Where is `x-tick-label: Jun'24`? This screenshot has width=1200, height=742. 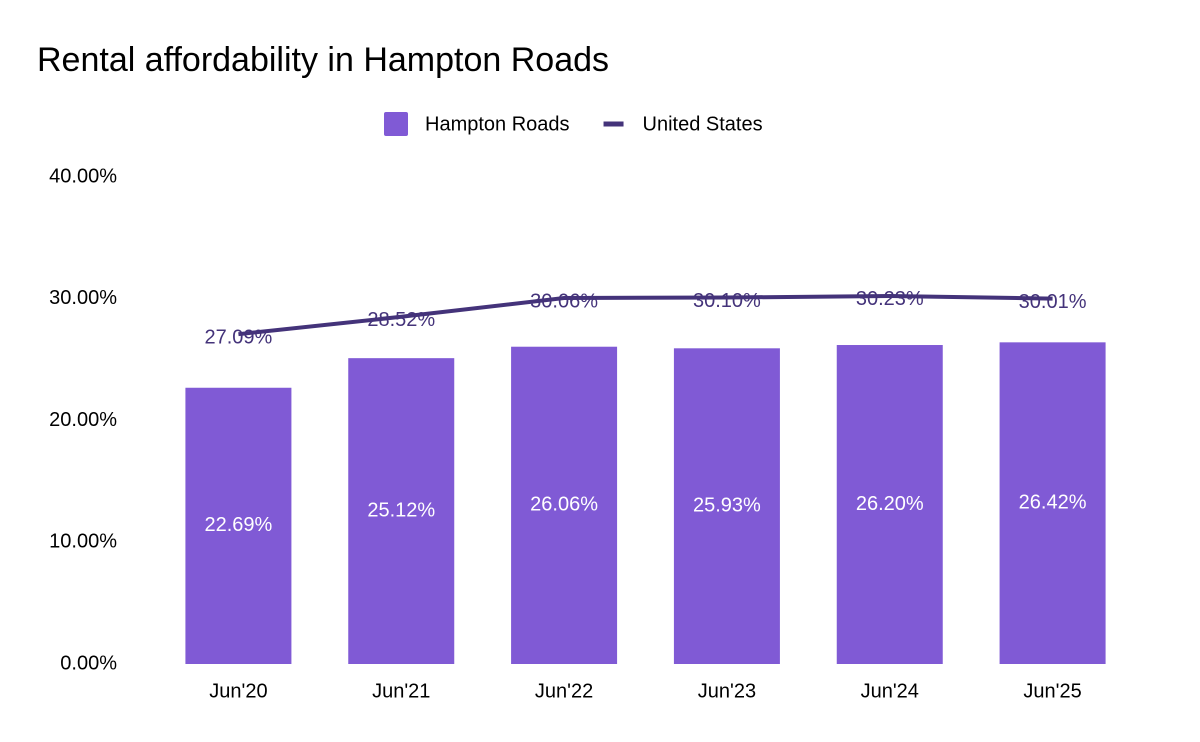 x-tick-label: Jun'24 is located at coordinates (890, 691).